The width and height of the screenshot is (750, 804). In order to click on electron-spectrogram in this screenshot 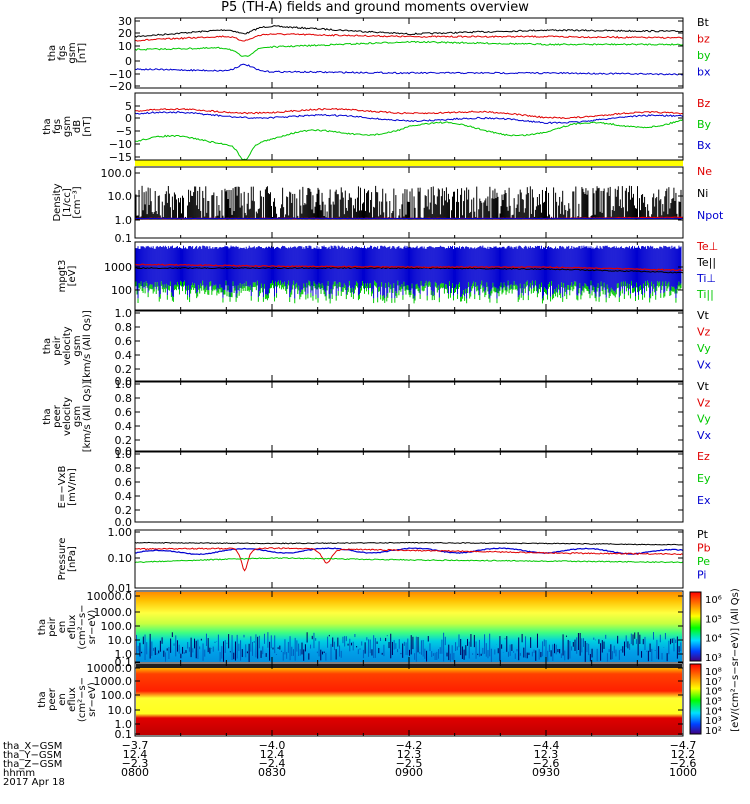, I will do `click(409, 699)`.